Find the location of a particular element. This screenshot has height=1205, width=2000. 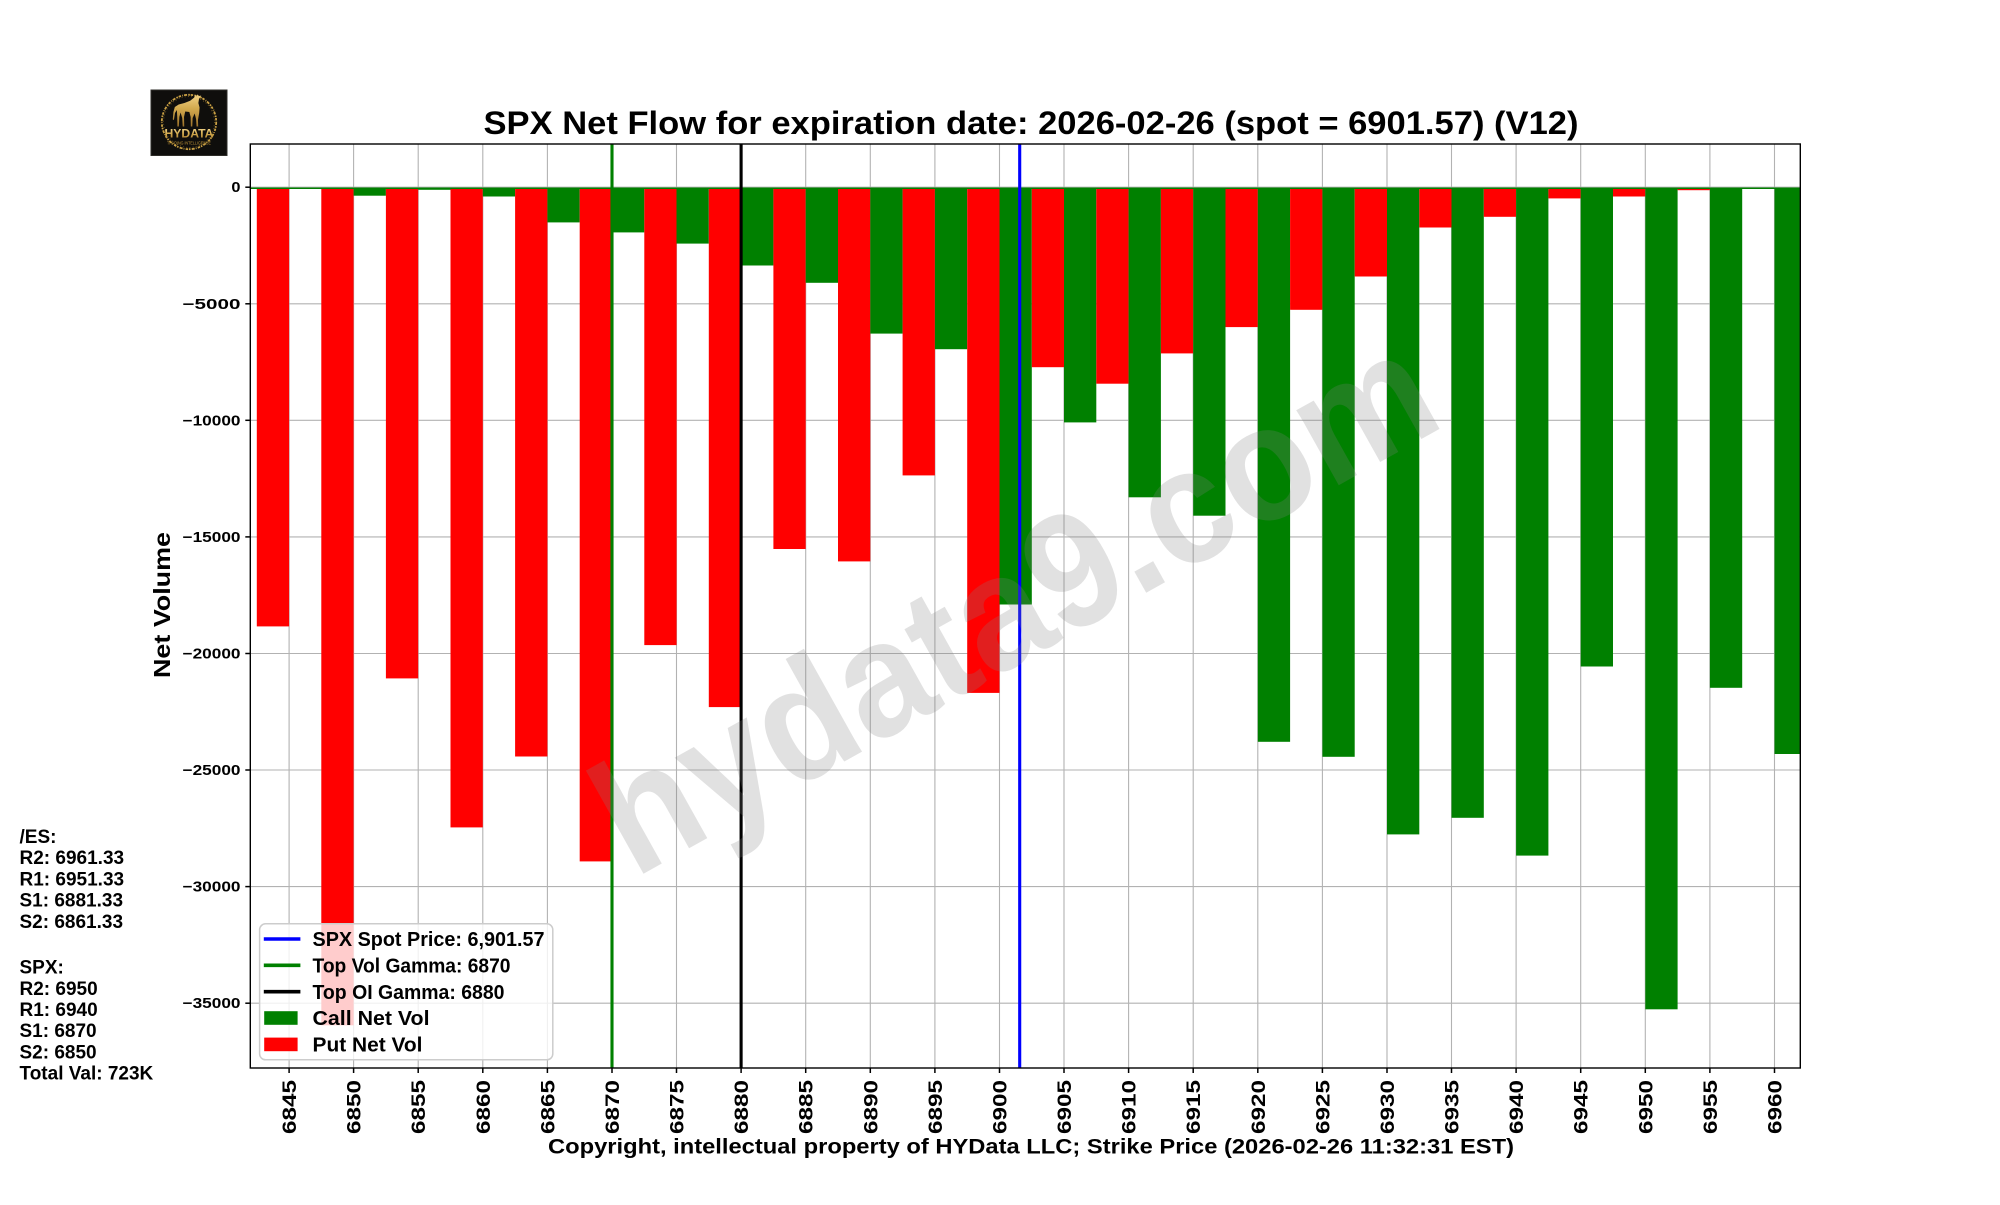

svg-text: S1: 6870 is located at coordinates (58, 1031).